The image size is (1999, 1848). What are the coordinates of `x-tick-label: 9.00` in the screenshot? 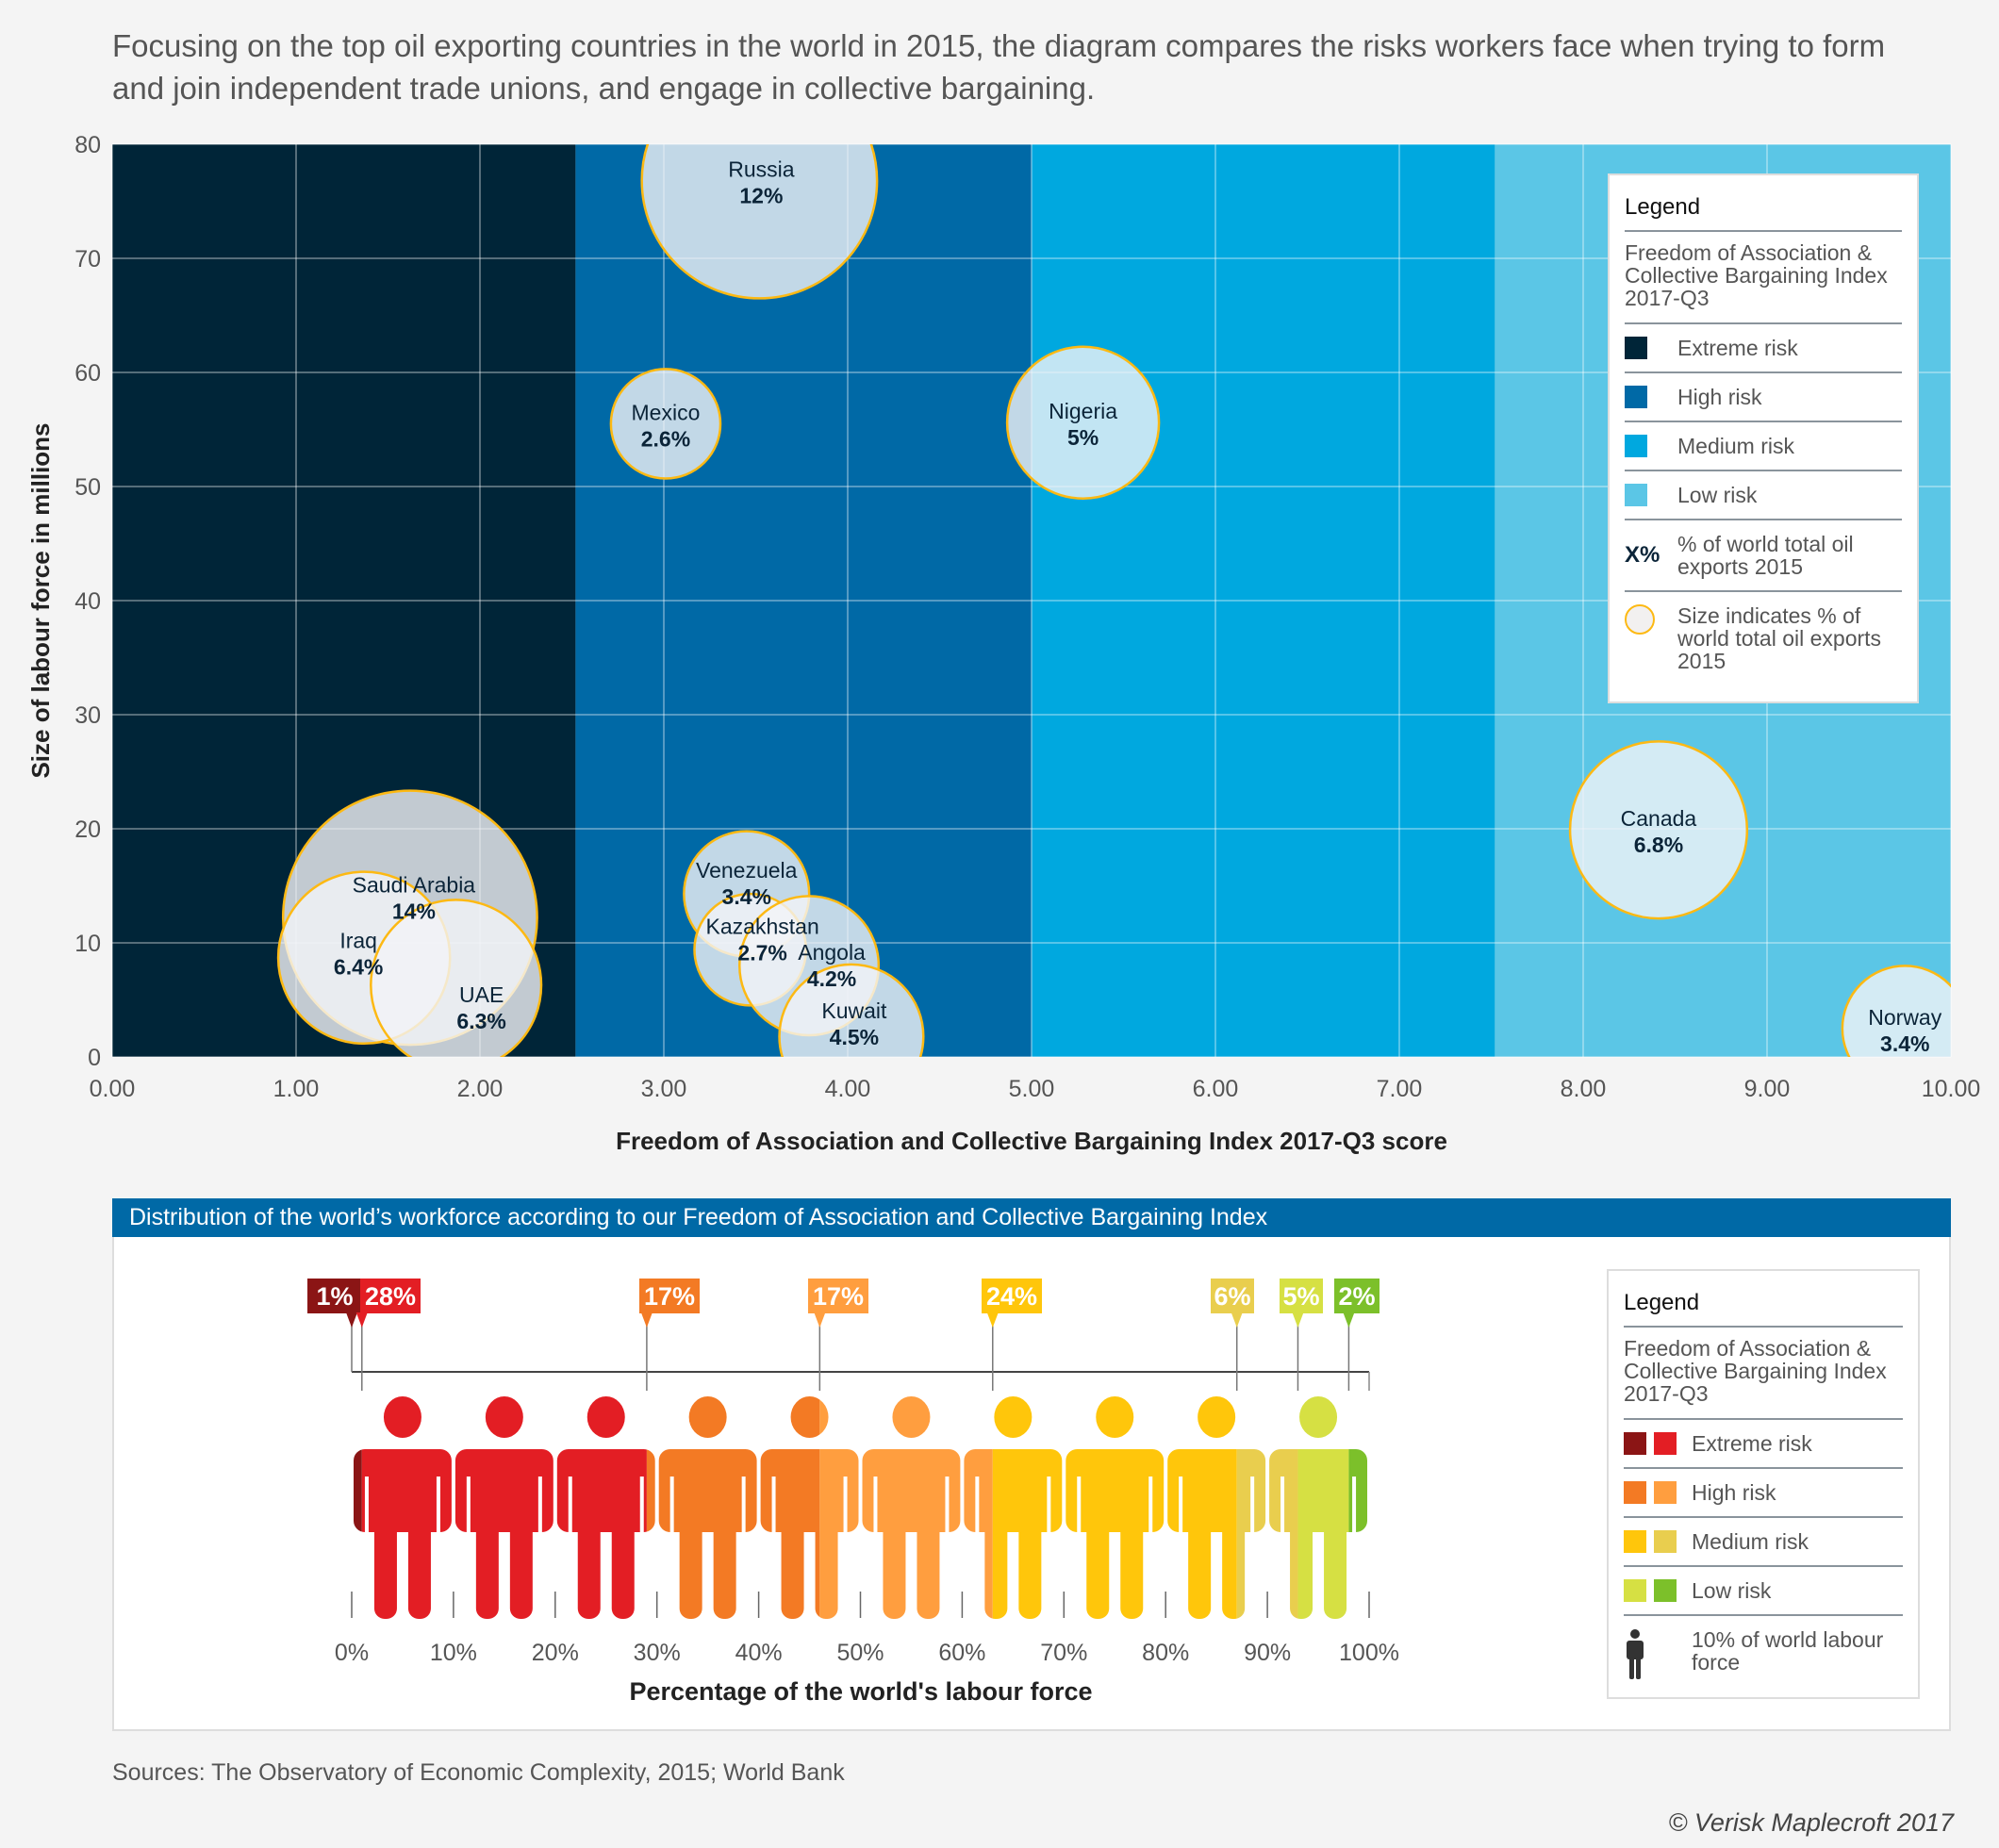 It's located at (1767, 1089).